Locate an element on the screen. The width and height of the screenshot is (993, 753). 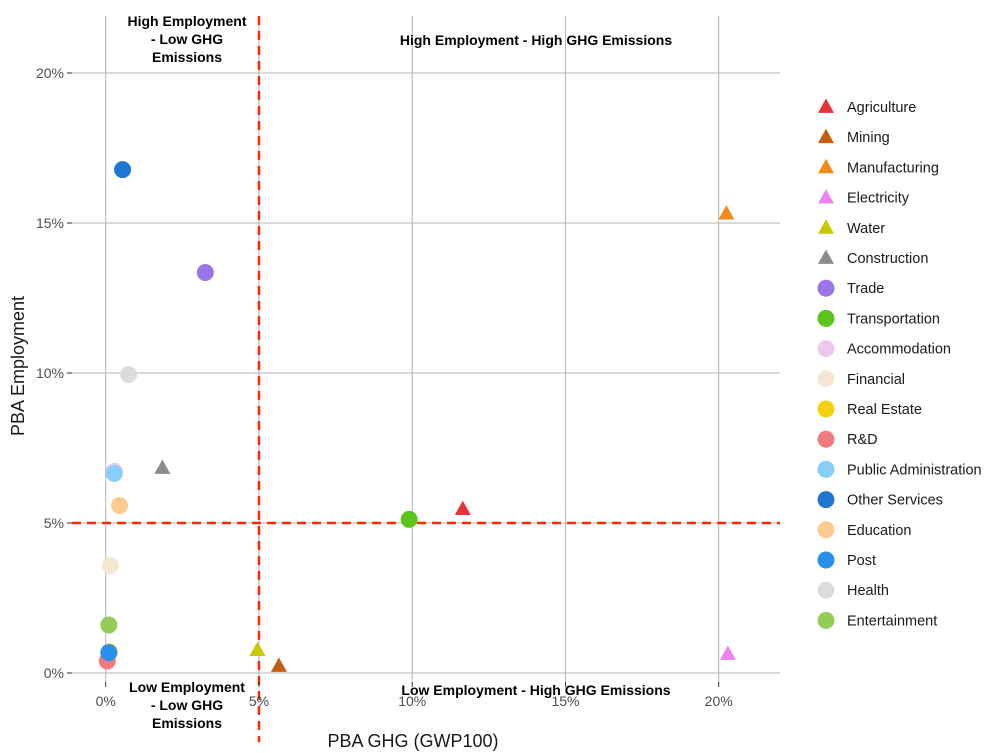
x-tick-label: 20% is located at coordinates (719, 701).